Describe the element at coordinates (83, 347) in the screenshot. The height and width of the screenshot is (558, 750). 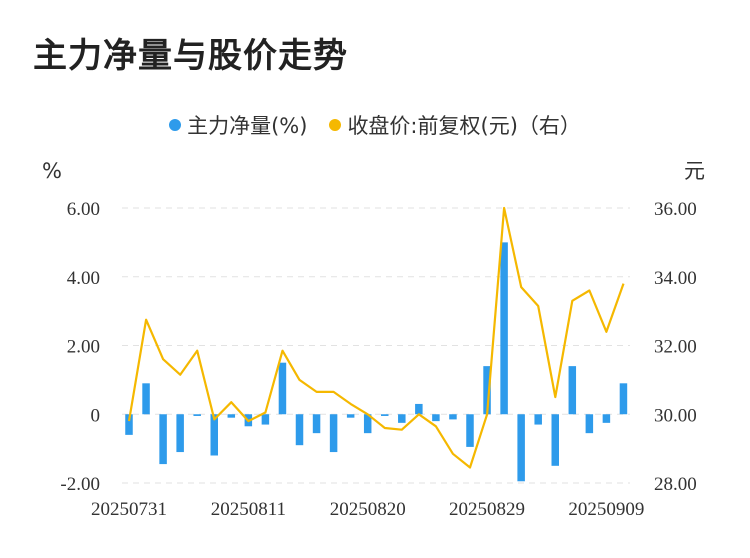
I see `left-axis-tick-label: 2.00` at that location.